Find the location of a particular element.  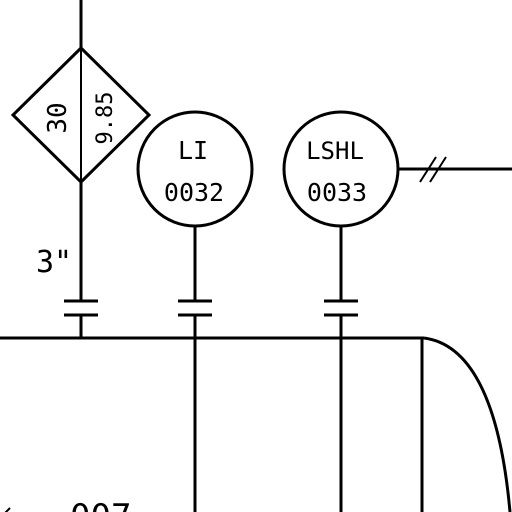

diamond-bottom-value: 9.85 is located at coordinates (105, 118).